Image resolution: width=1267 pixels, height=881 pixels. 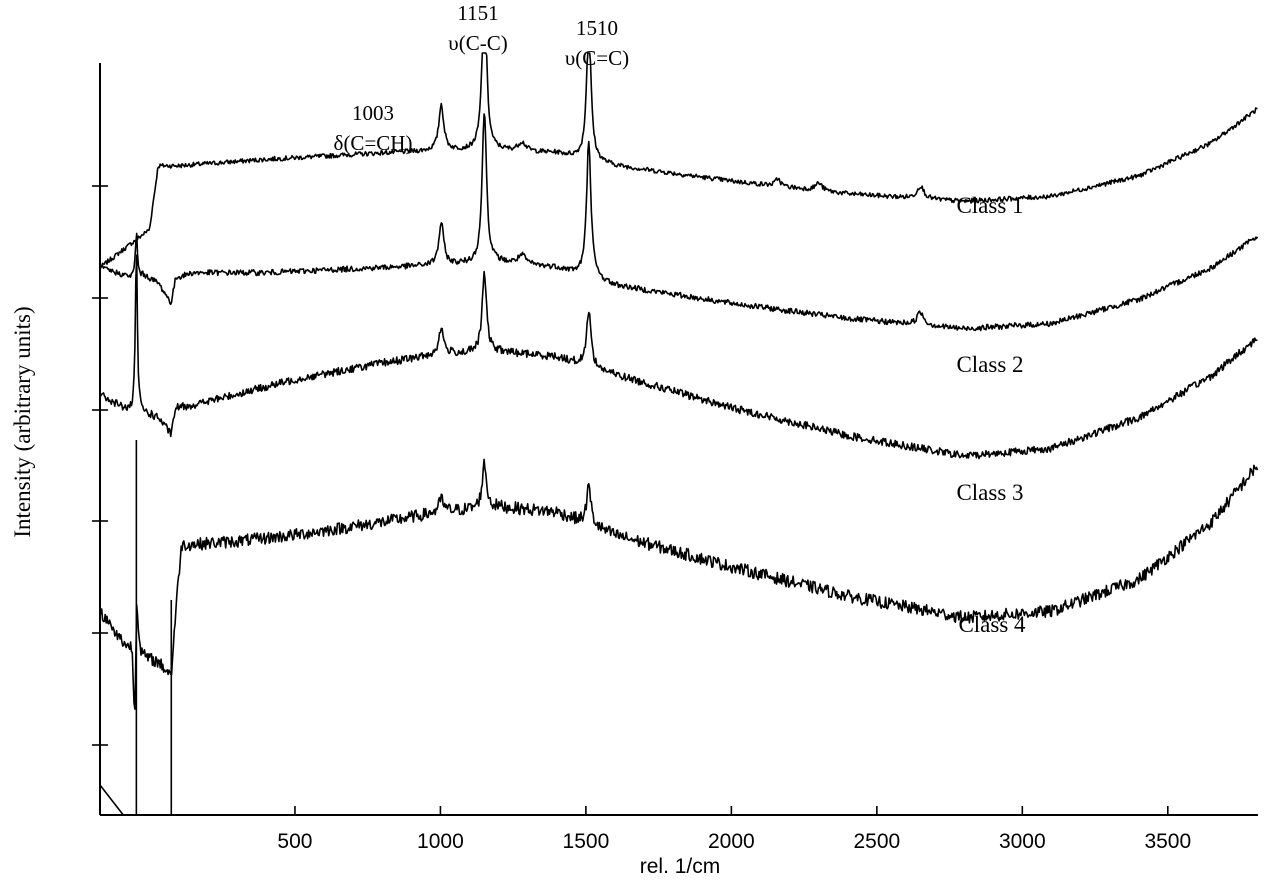 I want to click on series-label: Class 3, so click(x=989, y=492).